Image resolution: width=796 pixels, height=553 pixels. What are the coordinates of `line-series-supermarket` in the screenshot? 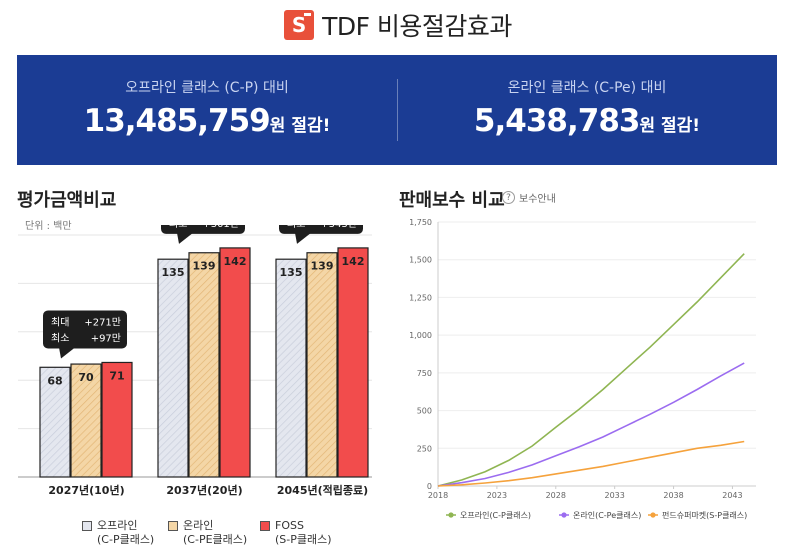 It's located at (591, 463).